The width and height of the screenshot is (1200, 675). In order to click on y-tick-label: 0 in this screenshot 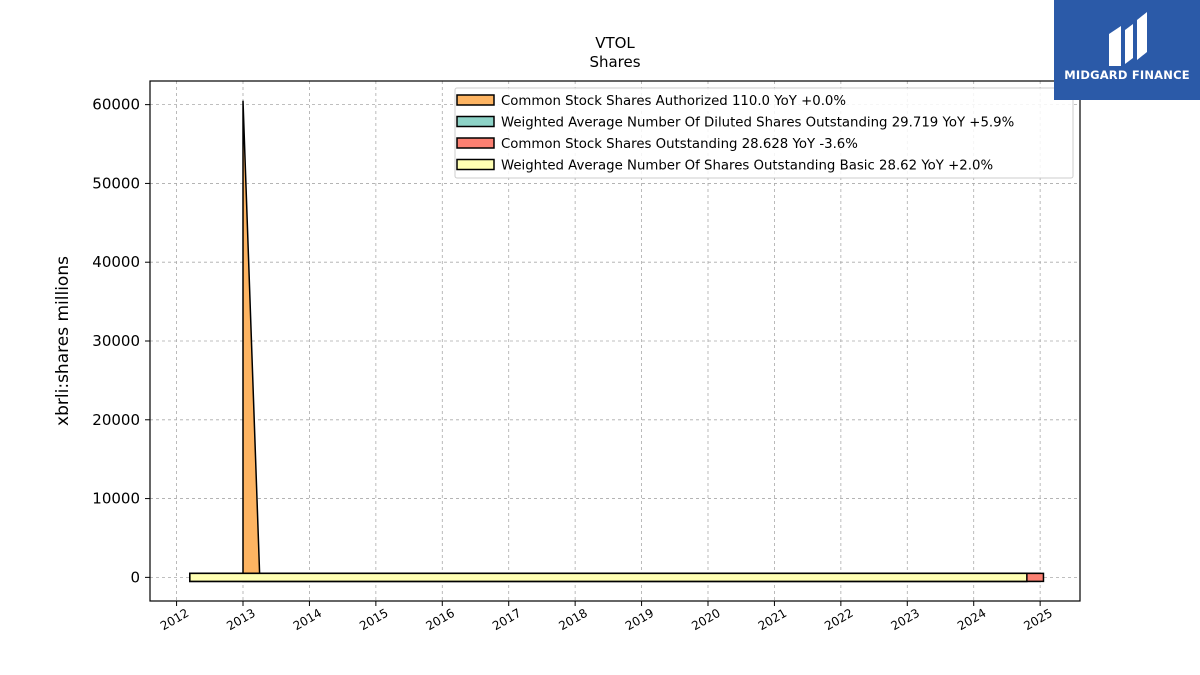, I will do `click(135, 577)`.